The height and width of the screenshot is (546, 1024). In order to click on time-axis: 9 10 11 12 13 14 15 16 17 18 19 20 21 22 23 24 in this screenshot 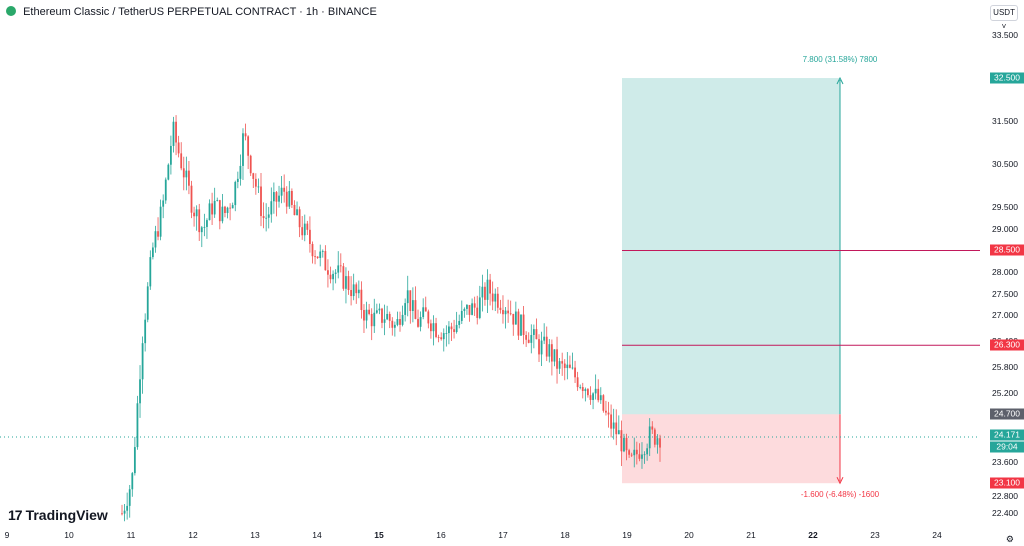, I will do `click(490, 538)`.